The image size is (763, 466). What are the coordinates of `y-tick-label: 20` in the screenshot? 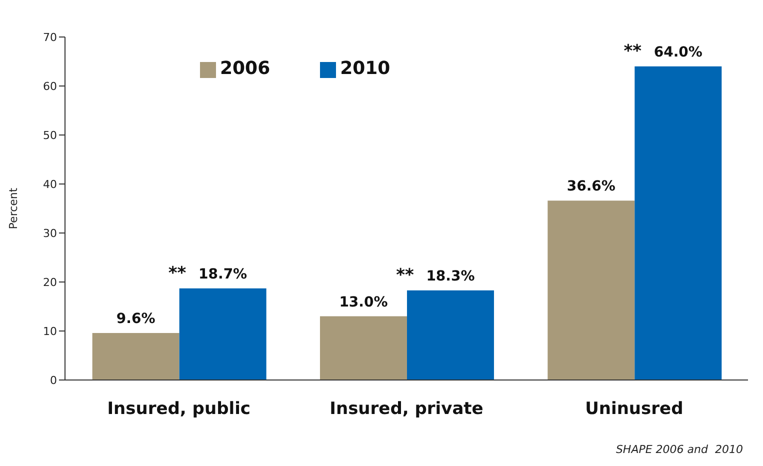 It's located at (50, 282).